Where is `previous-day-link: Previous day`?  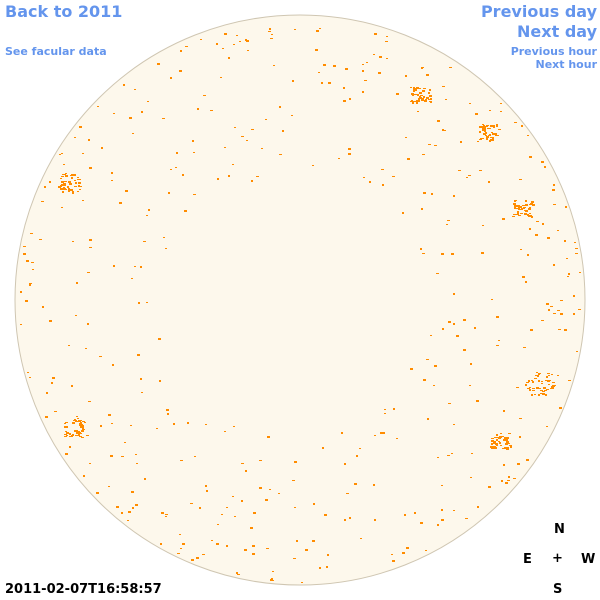 previous-day-link: Previous day is located at coordinates (538, 11).